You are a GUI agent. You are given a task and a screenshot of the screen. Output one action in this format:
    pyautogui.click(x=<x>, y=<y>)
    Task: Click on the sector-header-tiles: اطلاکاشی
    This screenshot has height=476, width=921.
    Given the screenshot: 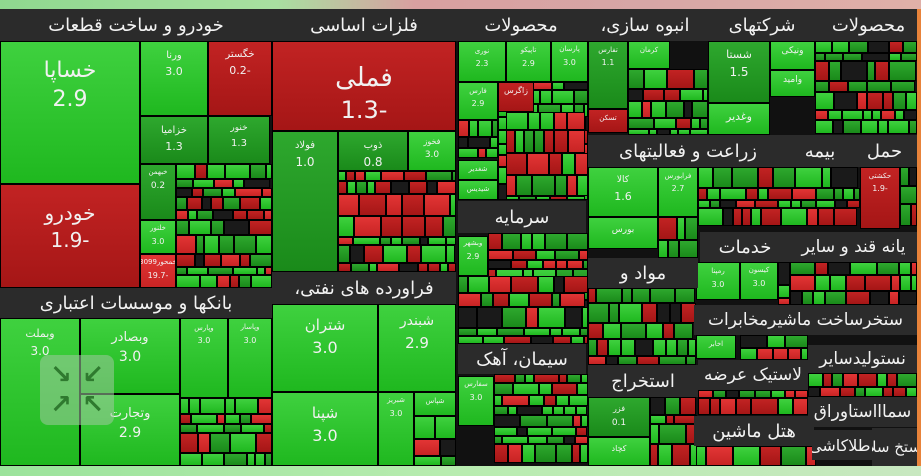 What is the action you would take?
    pyautogui.click(x=842, y=445)
    